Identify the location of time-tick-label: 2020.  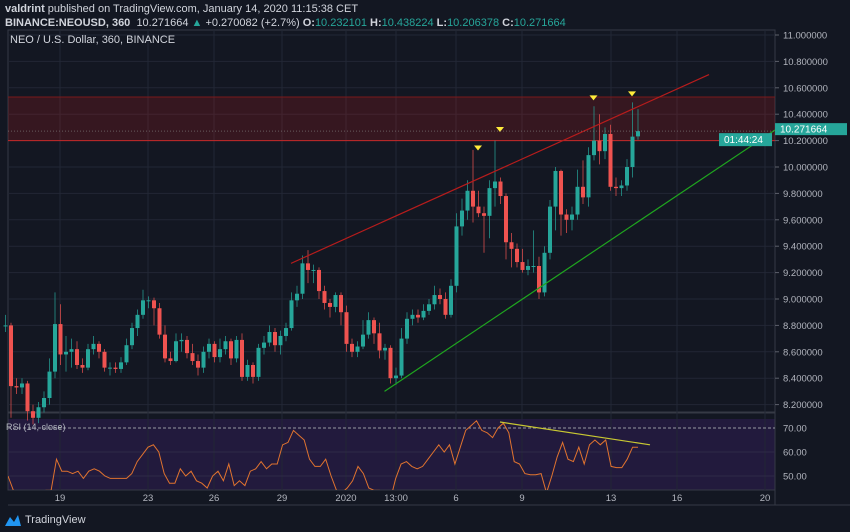
(345, 498).